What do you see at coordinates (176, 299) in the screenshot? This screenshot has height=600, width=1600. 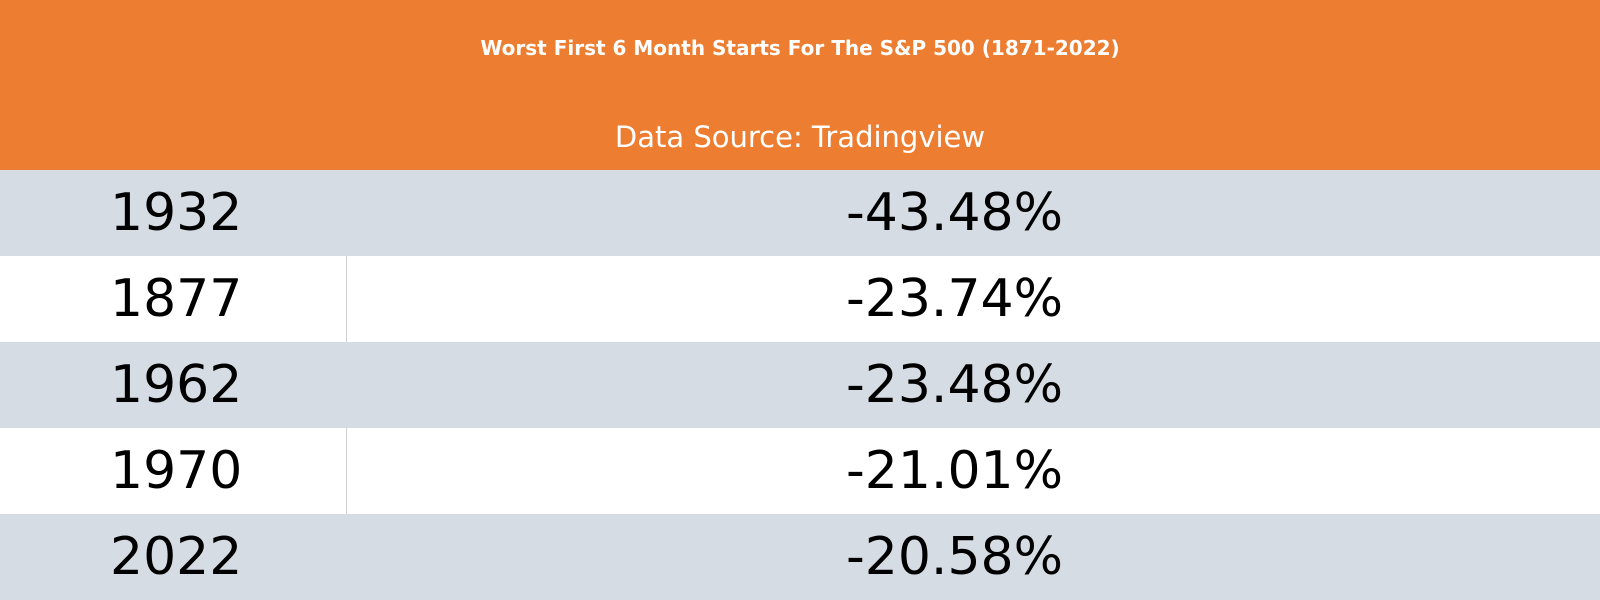 I see `year-cell: 1877` at bounding box center [176, 299].